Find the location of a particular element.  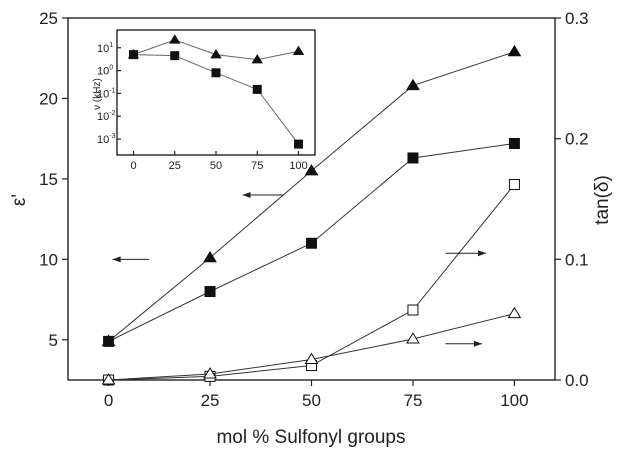

y-tick-label-right: 0.1 is located at coordinates (577, 259).